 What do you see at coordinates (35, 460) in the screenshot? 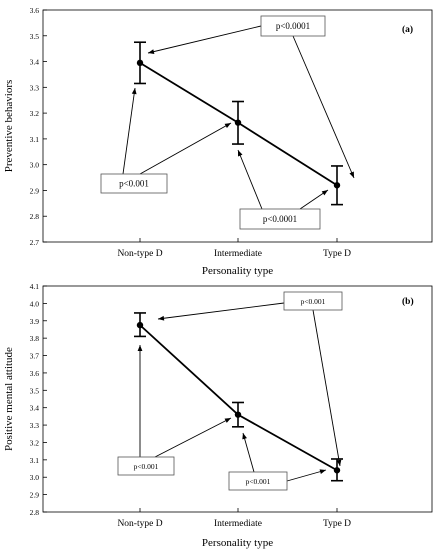
I see `panel-b-ytick-label: 3.1` at bounding box center [35, 460].